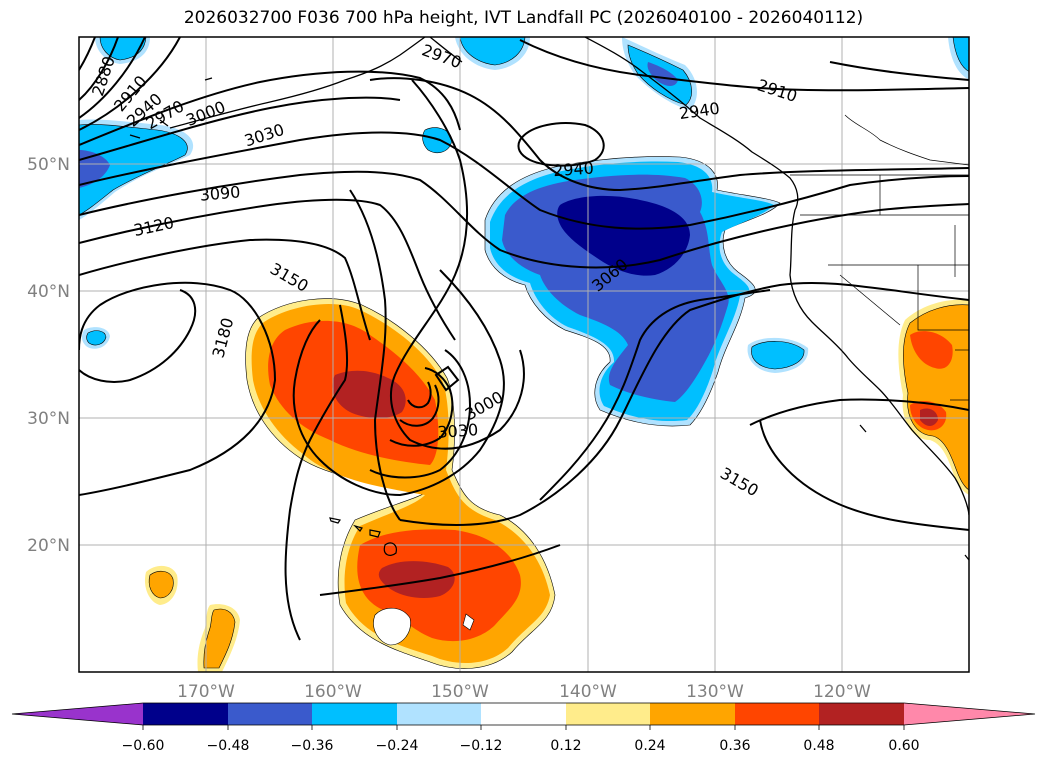  What do you see at coordinates (333, 692) in the screenshot?
I see `lon-label: 160°W` at bounding box center [333, 692].